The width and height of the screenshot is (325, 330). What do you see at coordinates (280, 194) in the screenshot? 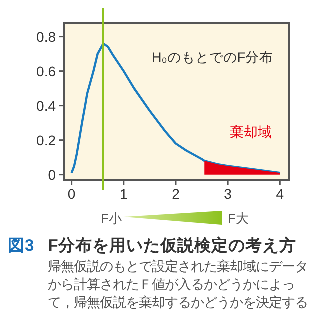
I see `x-tick-label: 4` at bounding box center [280, 194].